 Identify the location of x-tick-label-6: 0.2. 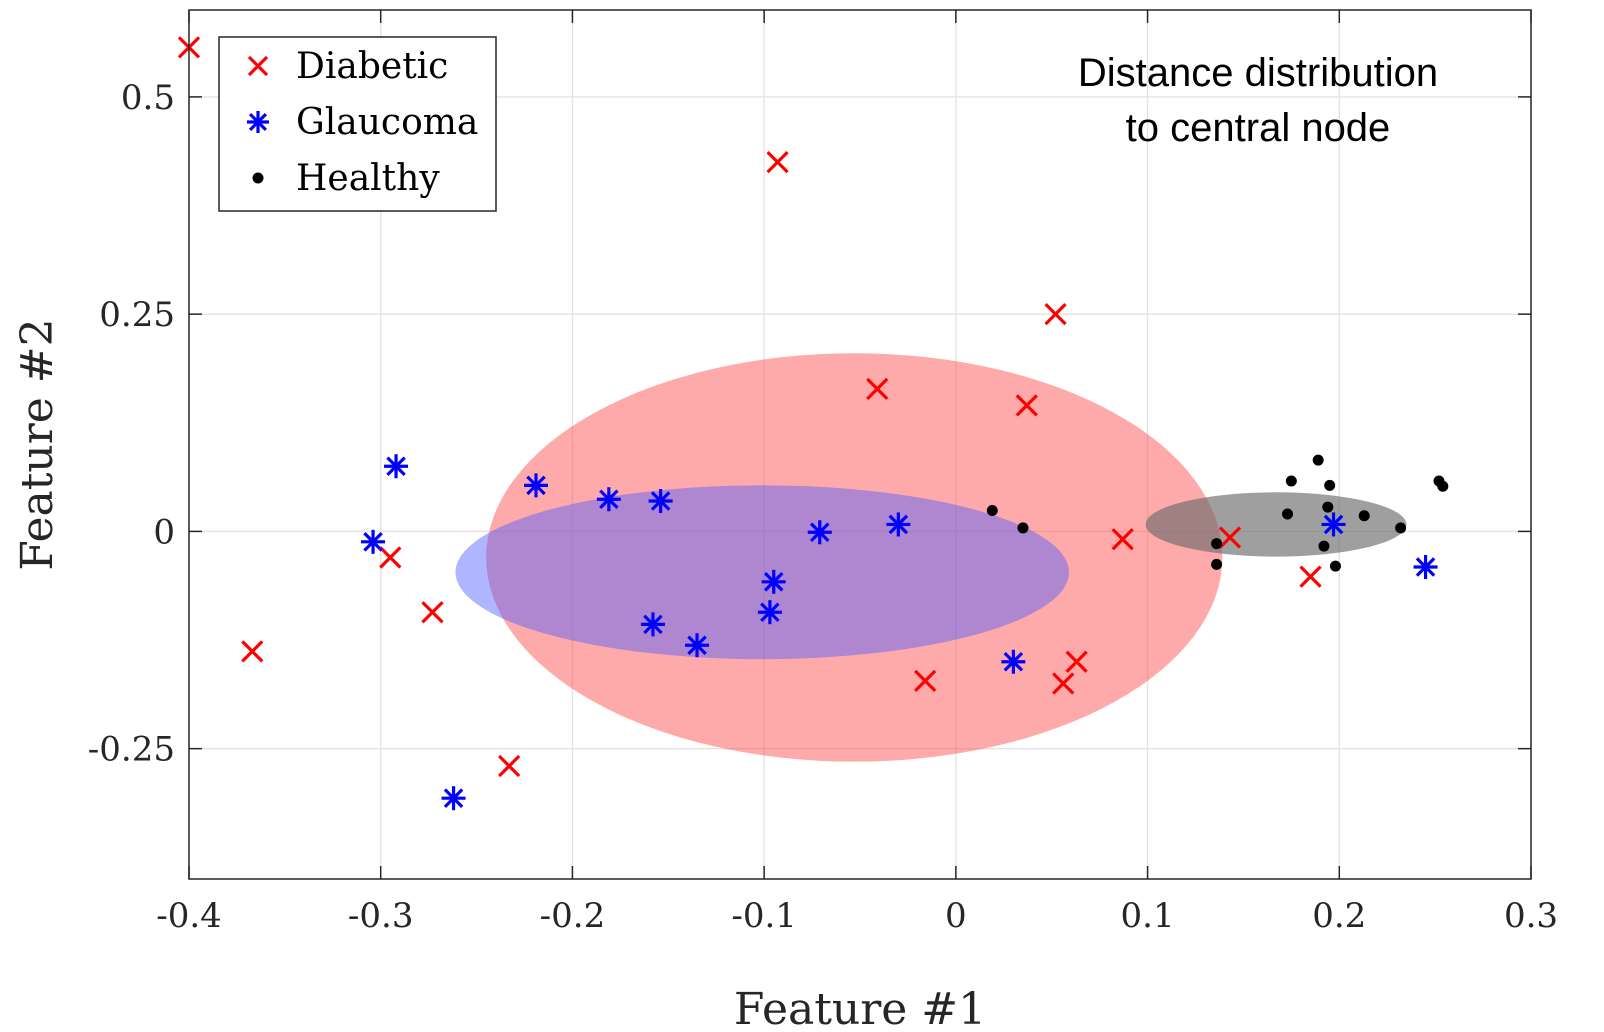
(1339, 916).